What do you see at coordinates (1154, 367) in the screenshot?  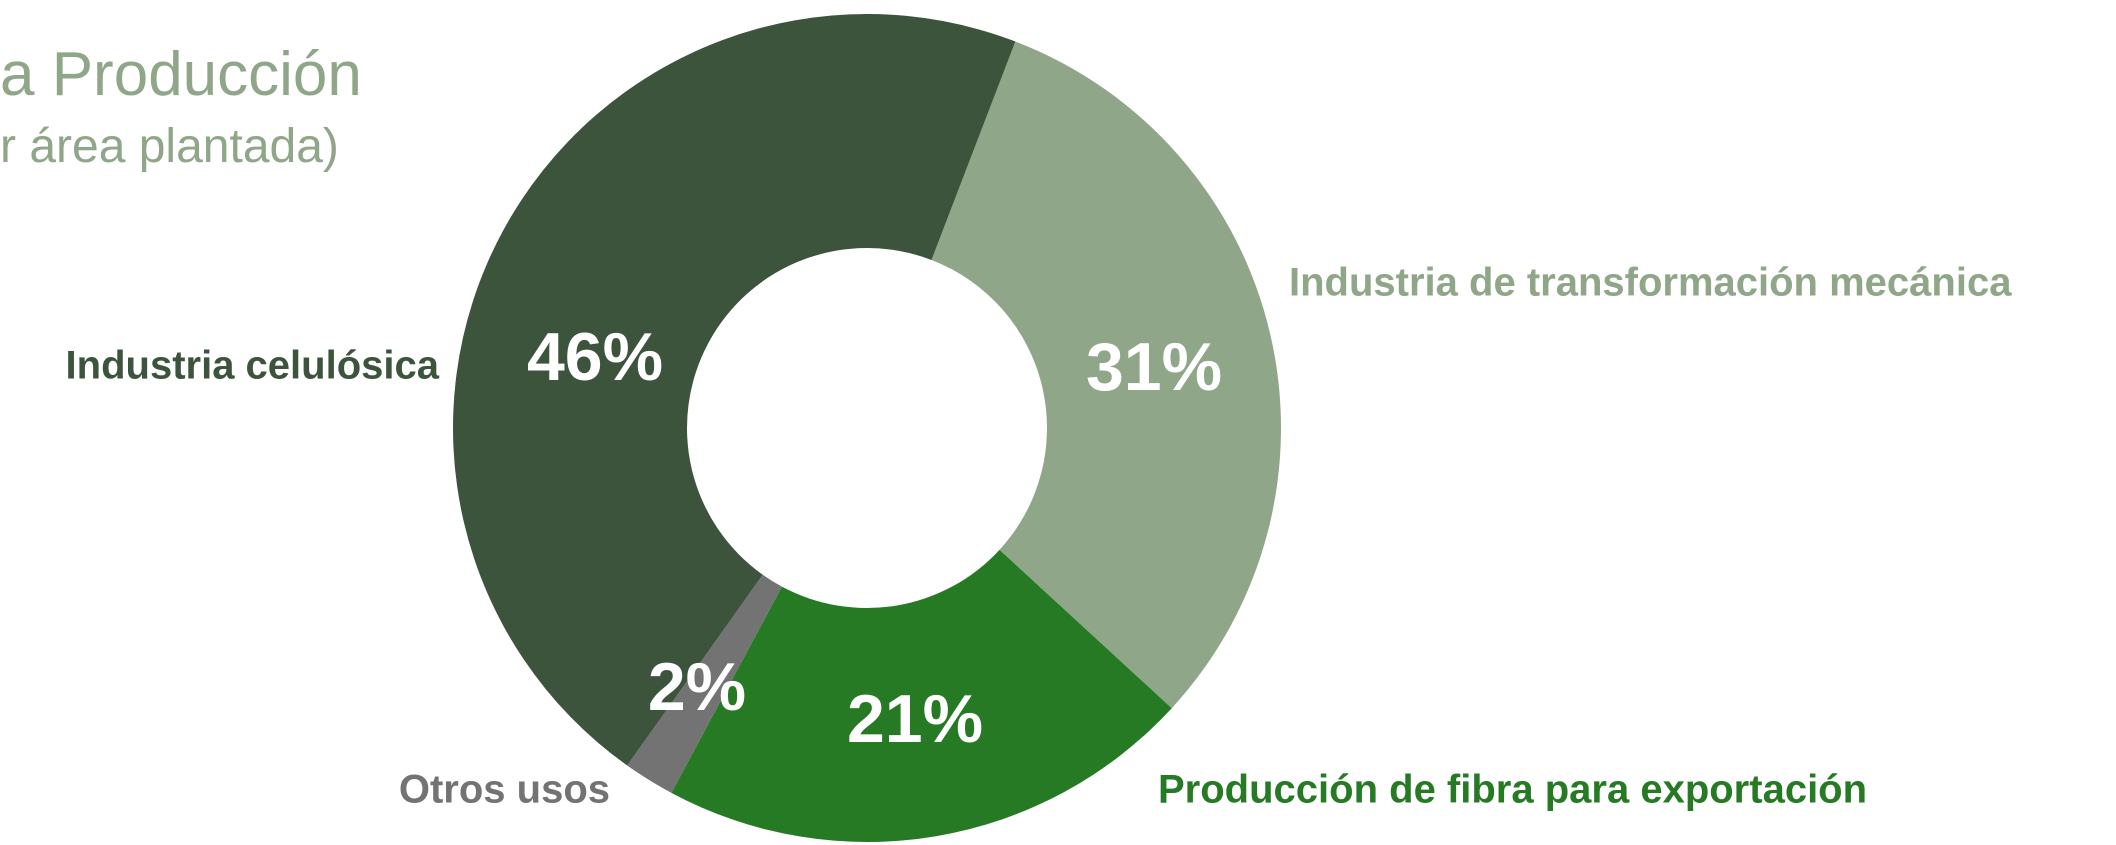 I see `value-label: 31%` at bounding box center [1154, 367].